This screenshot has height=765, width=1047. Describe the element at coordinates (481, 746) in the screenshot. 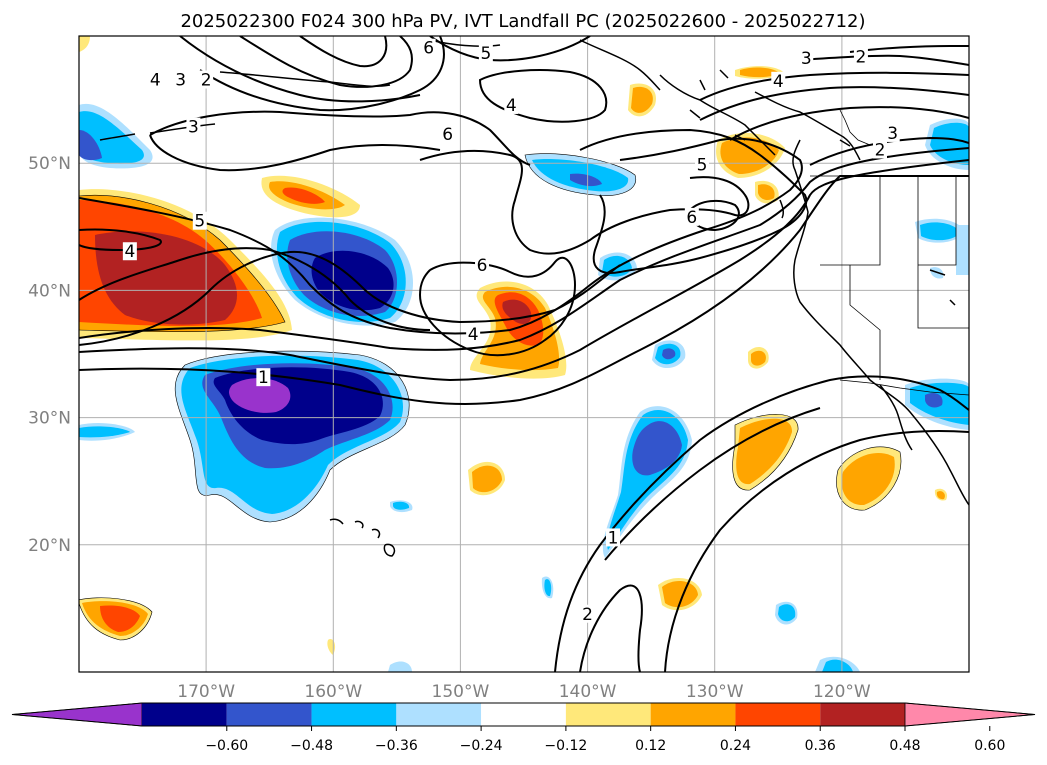

I see `colorbar-tick-label: −0.24` at that location.